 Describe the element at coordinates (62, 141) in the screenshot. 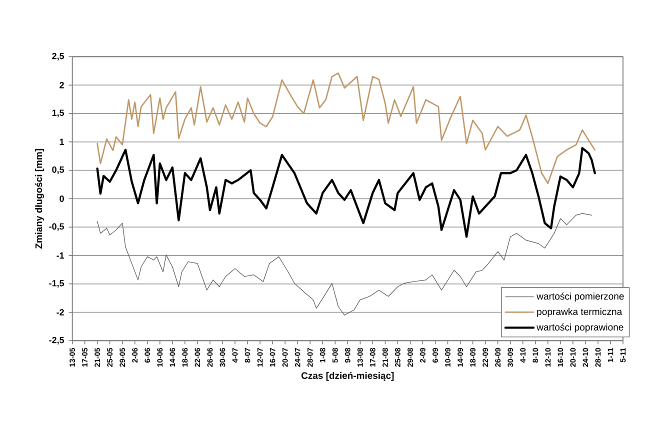

I see `y-tick-label: 1` at that location.